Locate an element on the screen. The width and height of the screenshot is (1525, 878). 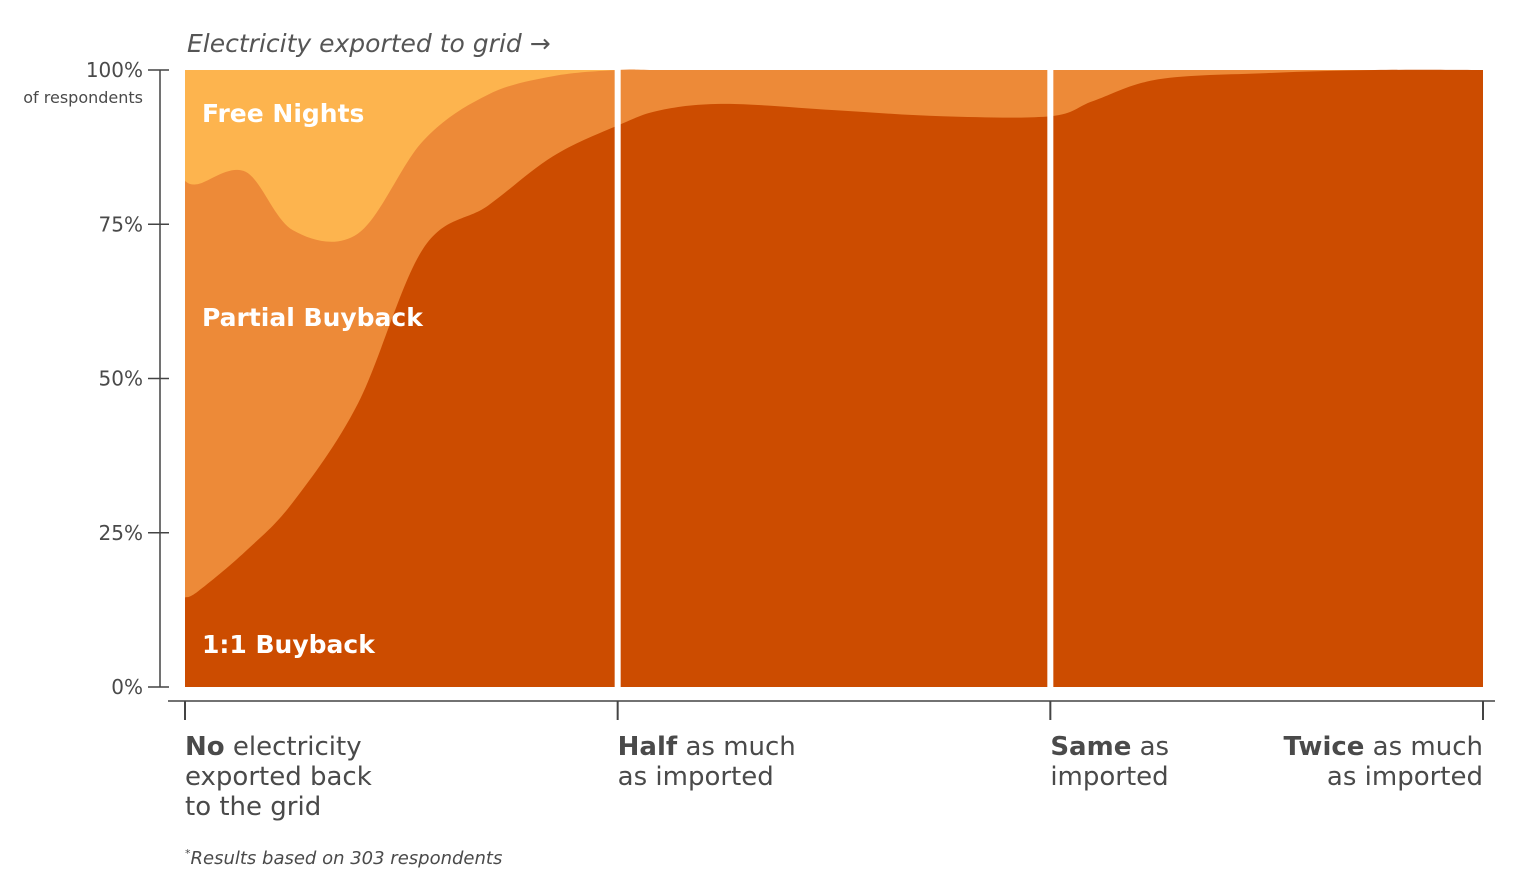
x-category-label: Half as much is located at coordinates (707, 747).